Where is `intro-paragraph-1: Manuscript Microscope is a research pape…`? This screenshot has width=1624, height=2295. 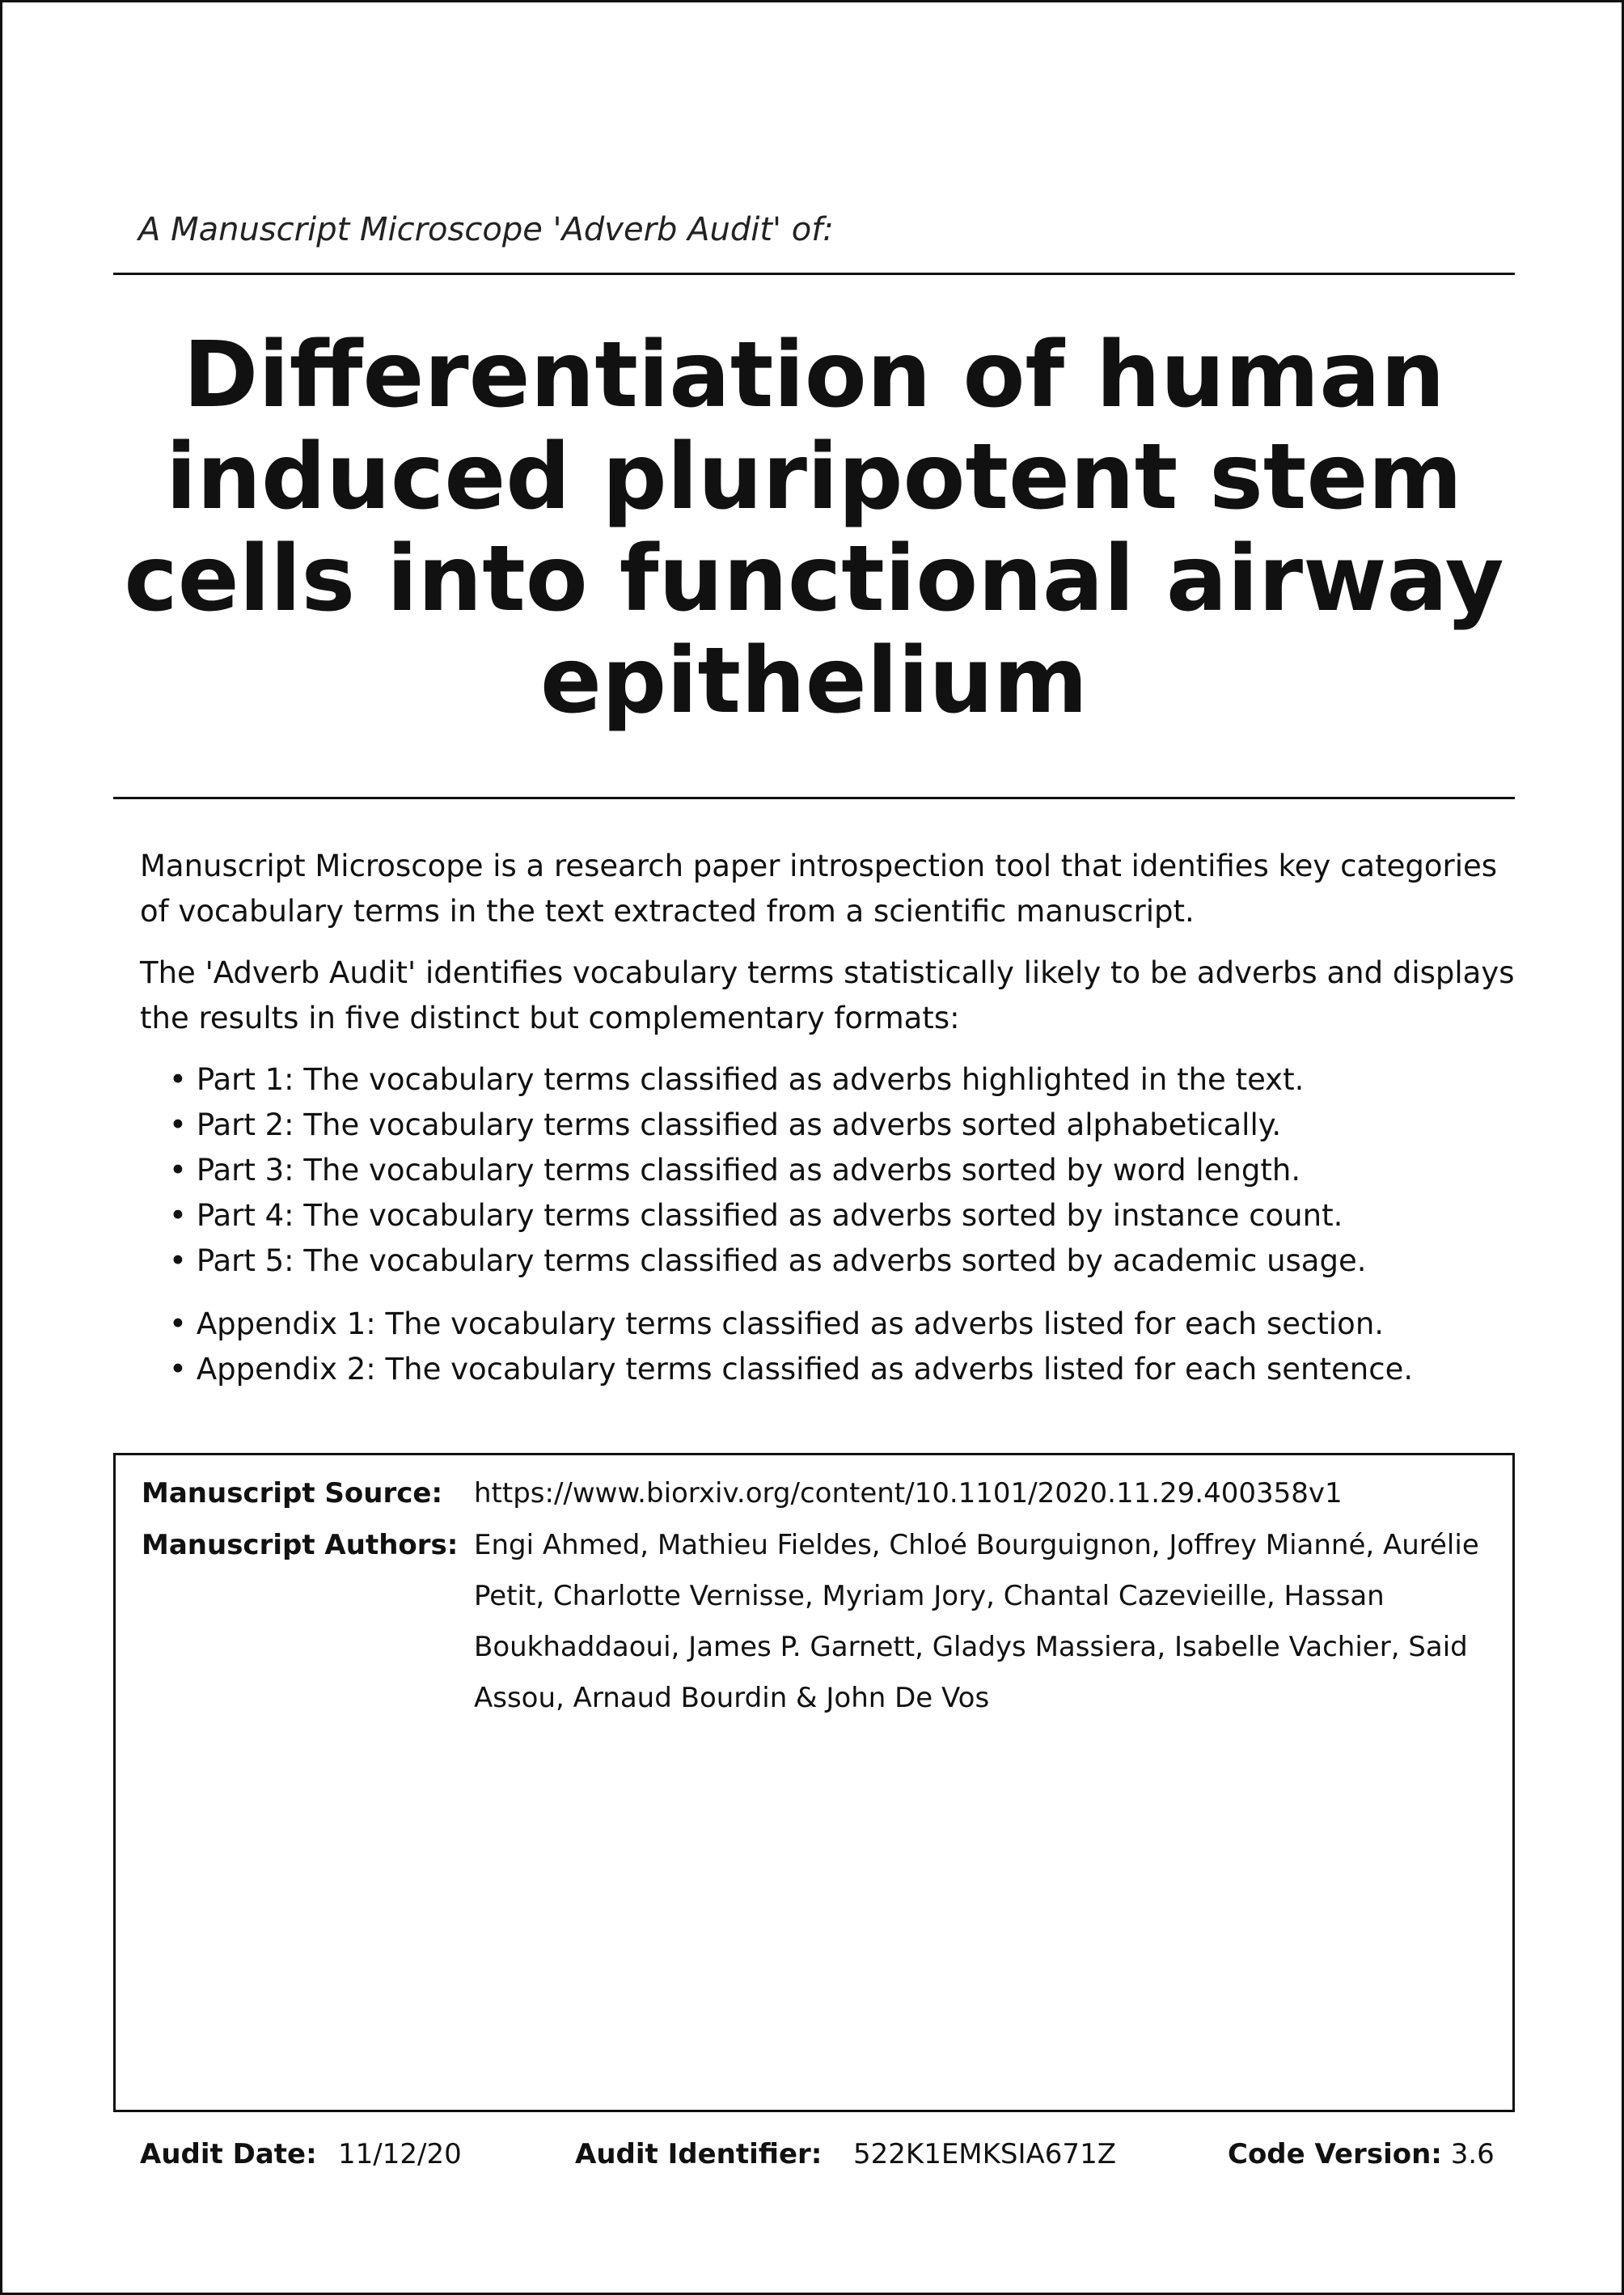 intro-paragraph-1: Manuscript Microscope is a research pape… is located at coordinates (819, 889).